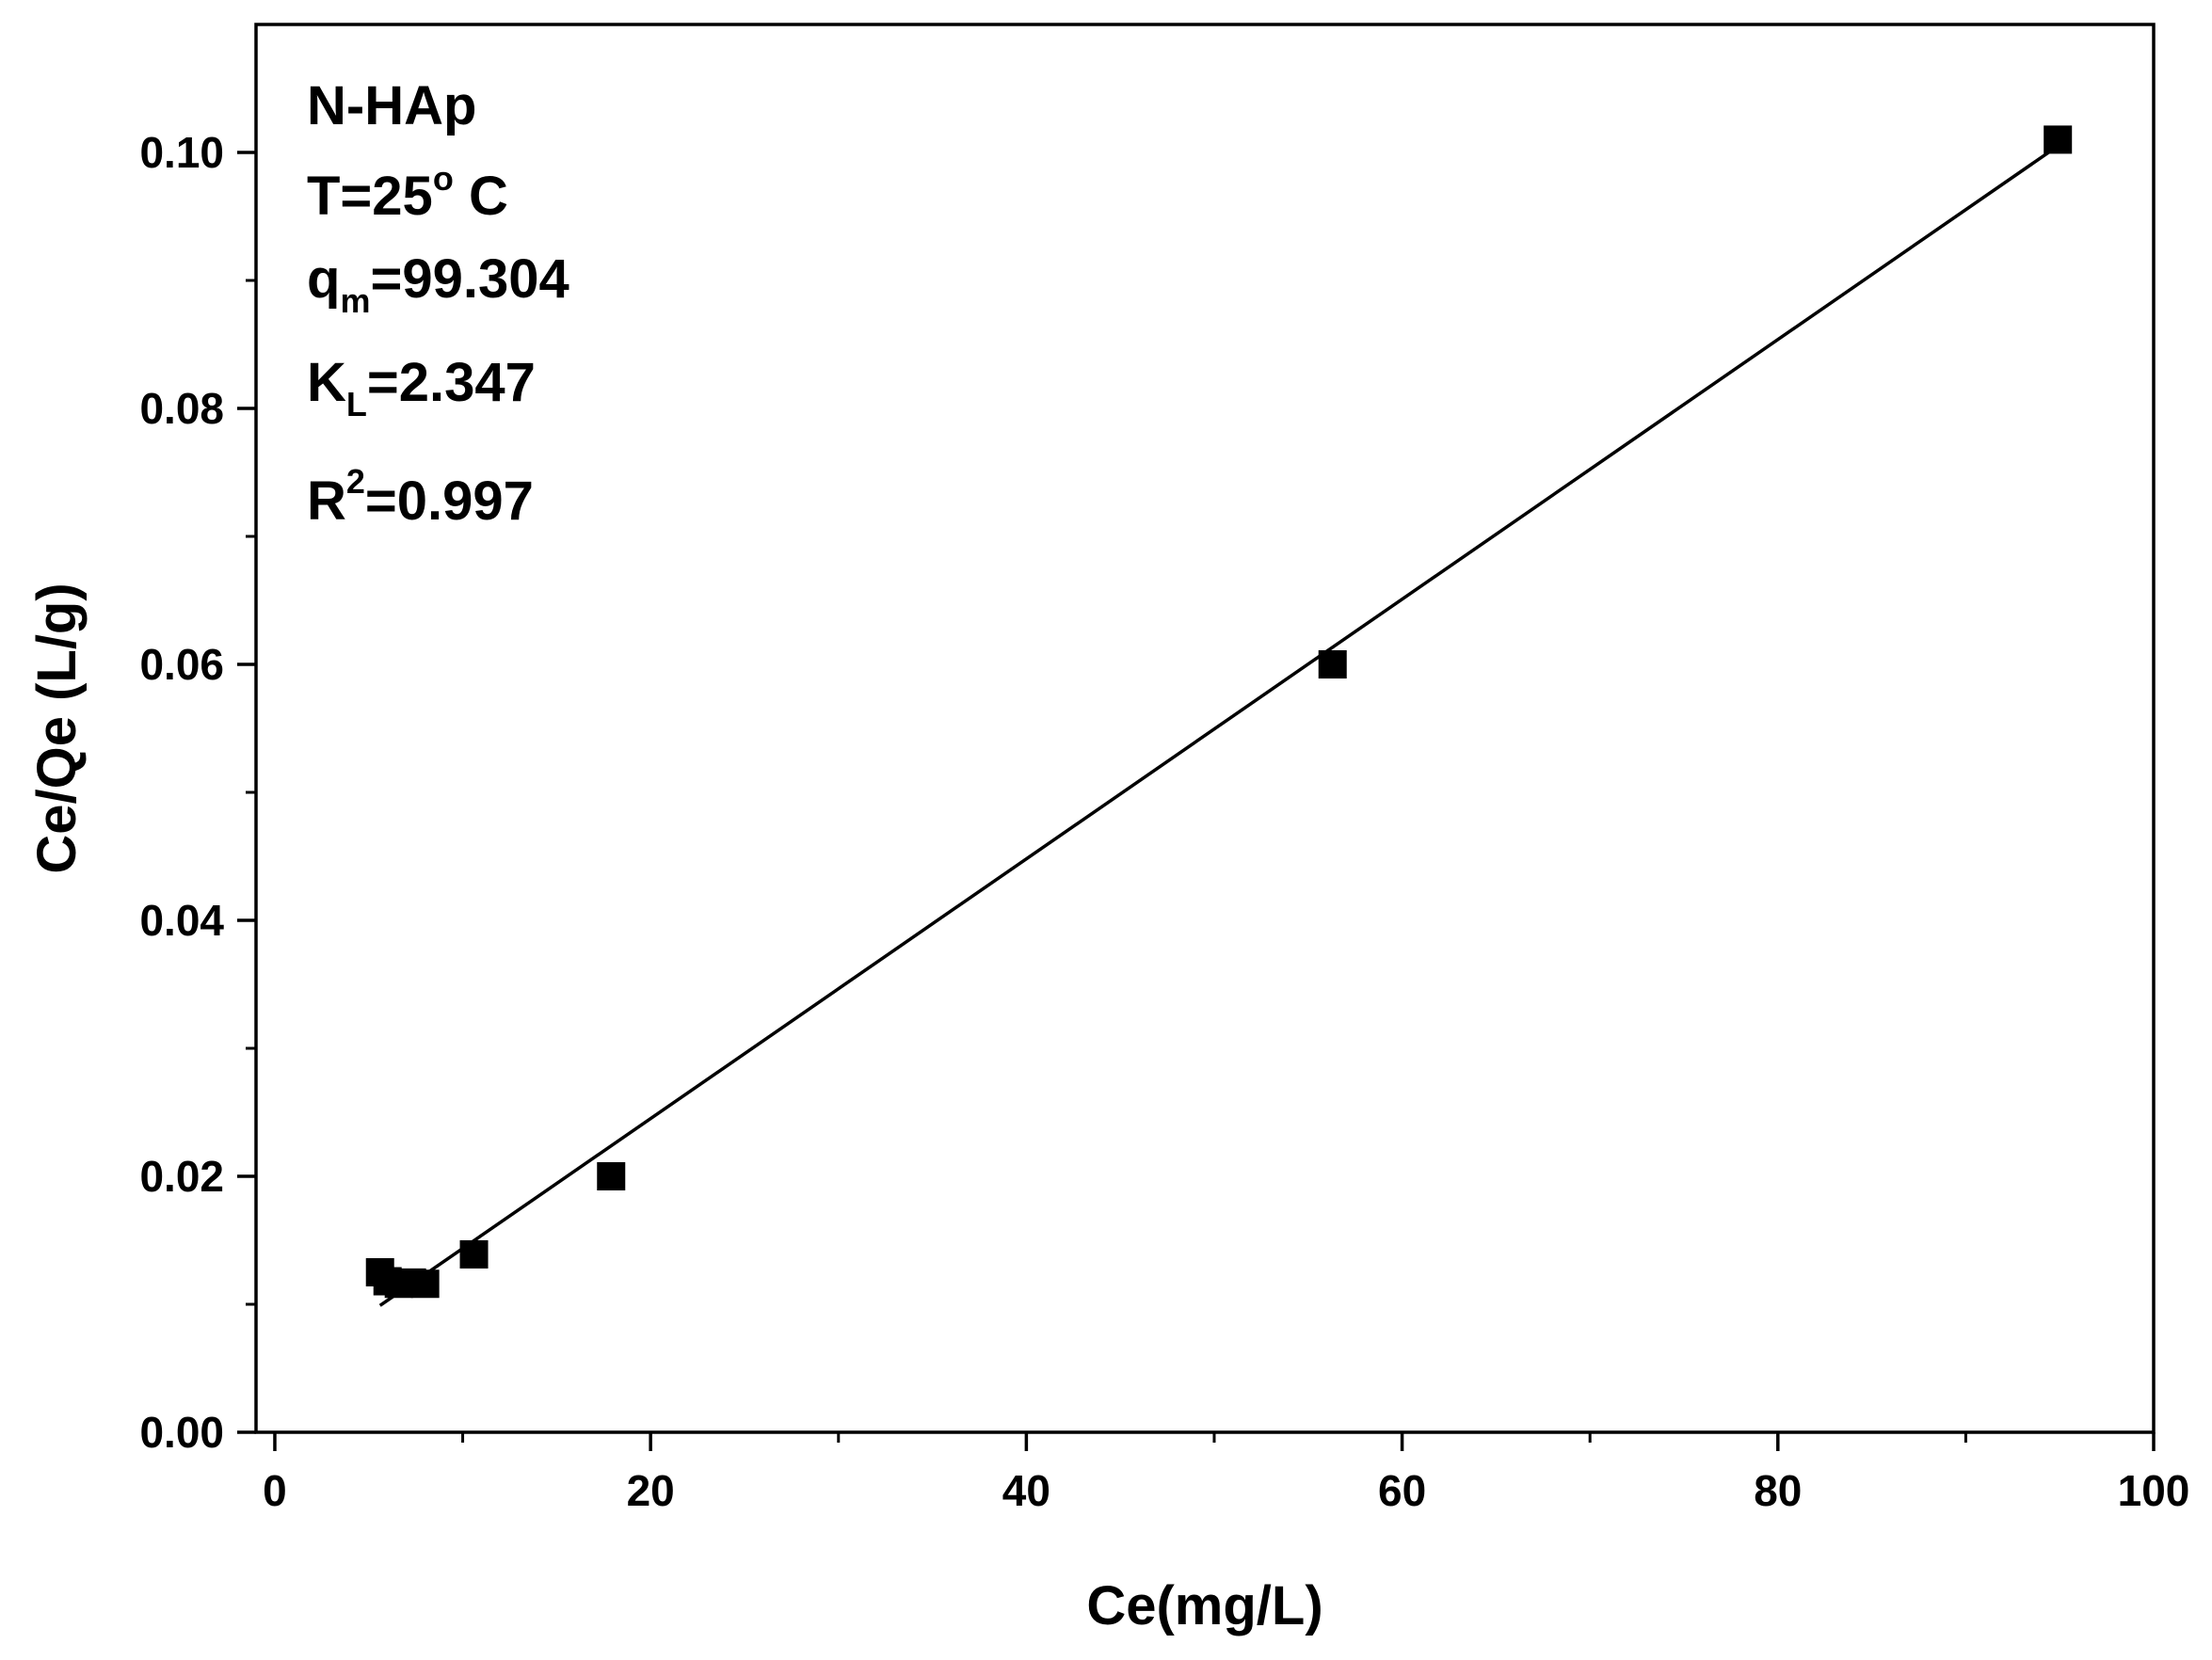  What do you see at coordinates (1026, 1490) in the screenshot?
I see `x-tick-label: 40` at bounding box center [1026, 1490].